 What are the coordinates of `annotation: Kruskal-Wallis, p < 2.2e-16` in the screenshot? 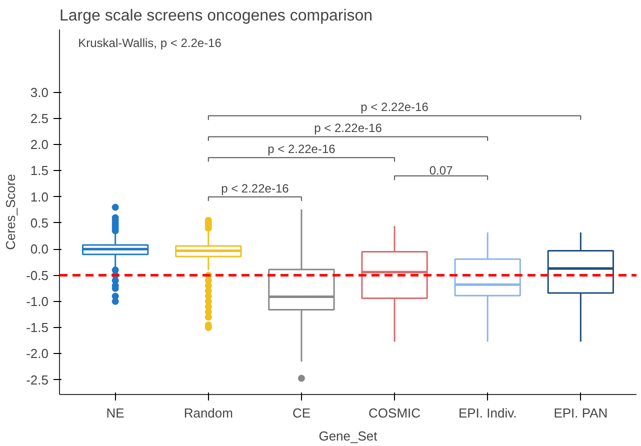 It's located at (150, 43).